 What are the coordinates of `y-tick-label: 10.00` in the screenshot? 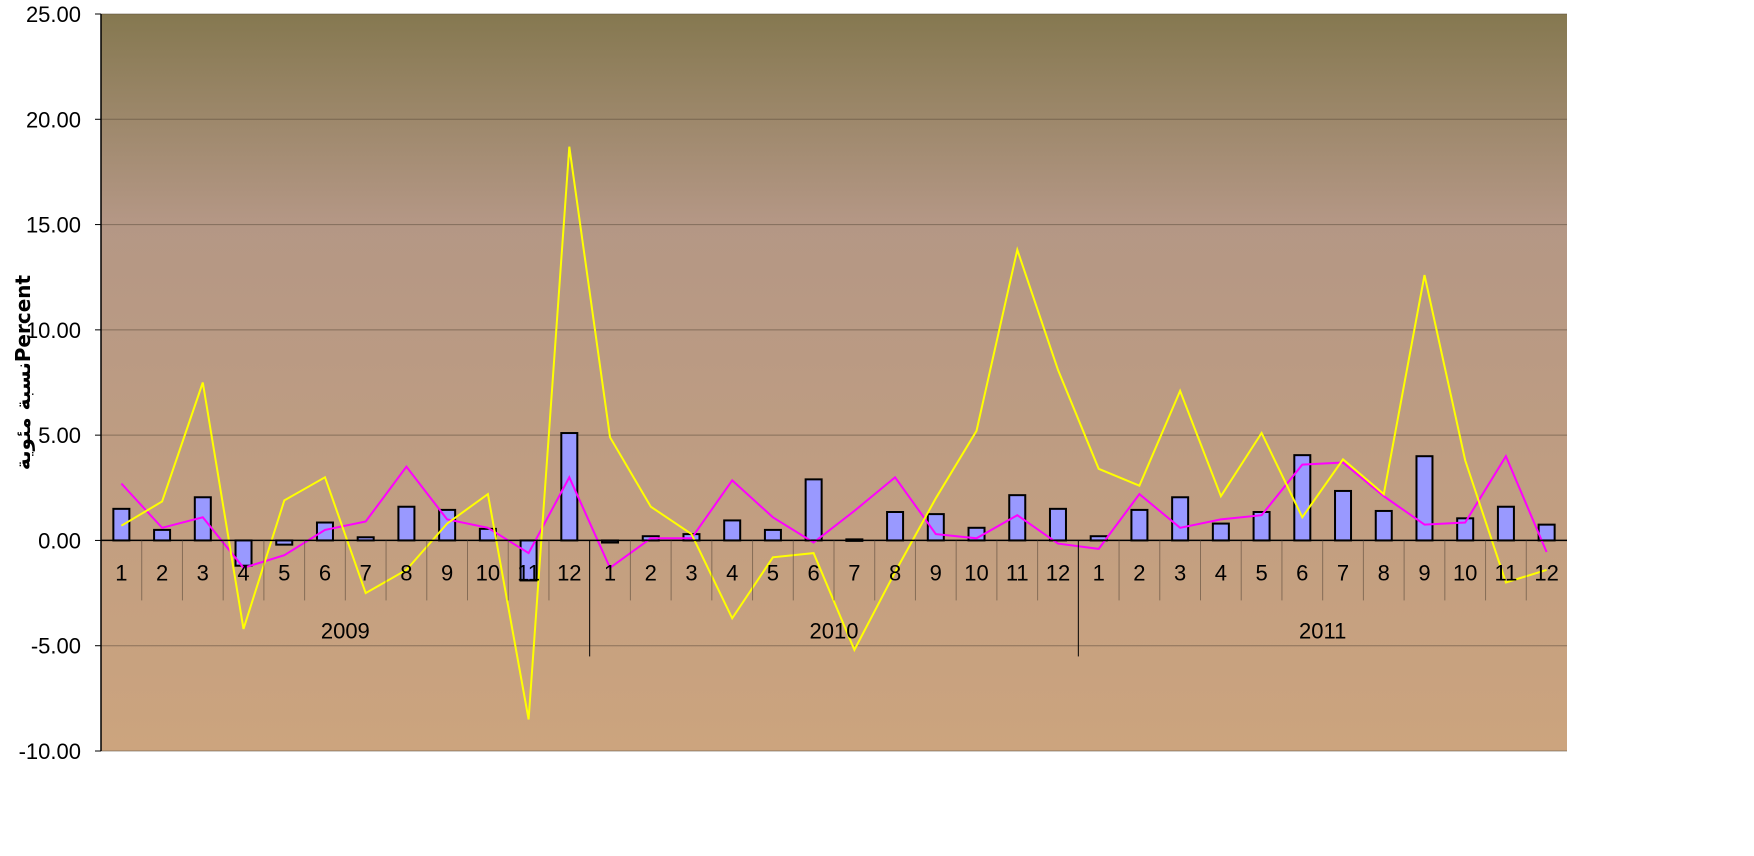 It's located at (53, 330).